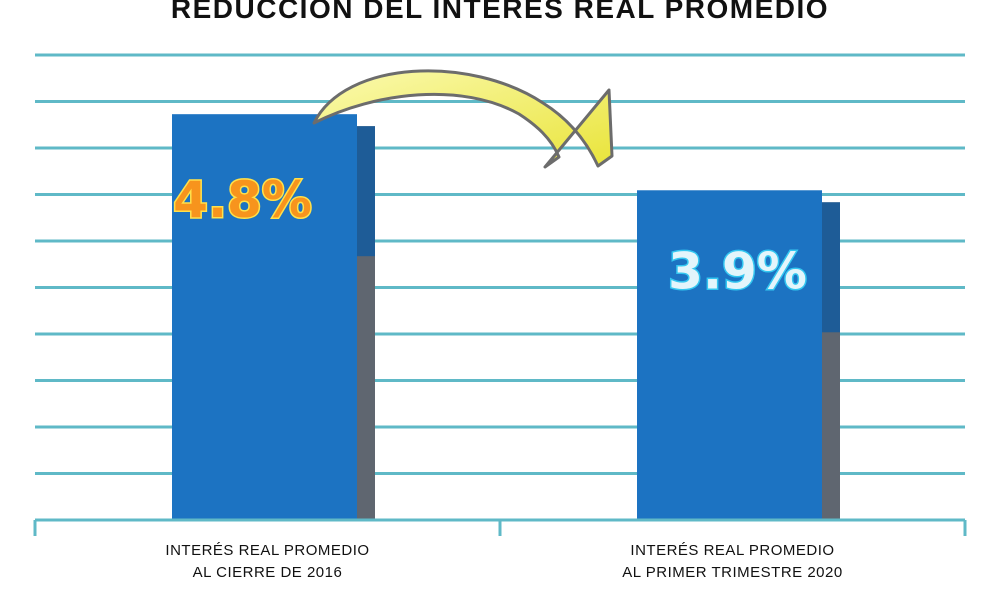 This screenshot has height=600, width=1000. Describe the element at coordinates (500, 12) in the screenshot. I see `chart-title: REDUCCIÓN DEL INTERÉS REAL PROMEDIO` at that location.